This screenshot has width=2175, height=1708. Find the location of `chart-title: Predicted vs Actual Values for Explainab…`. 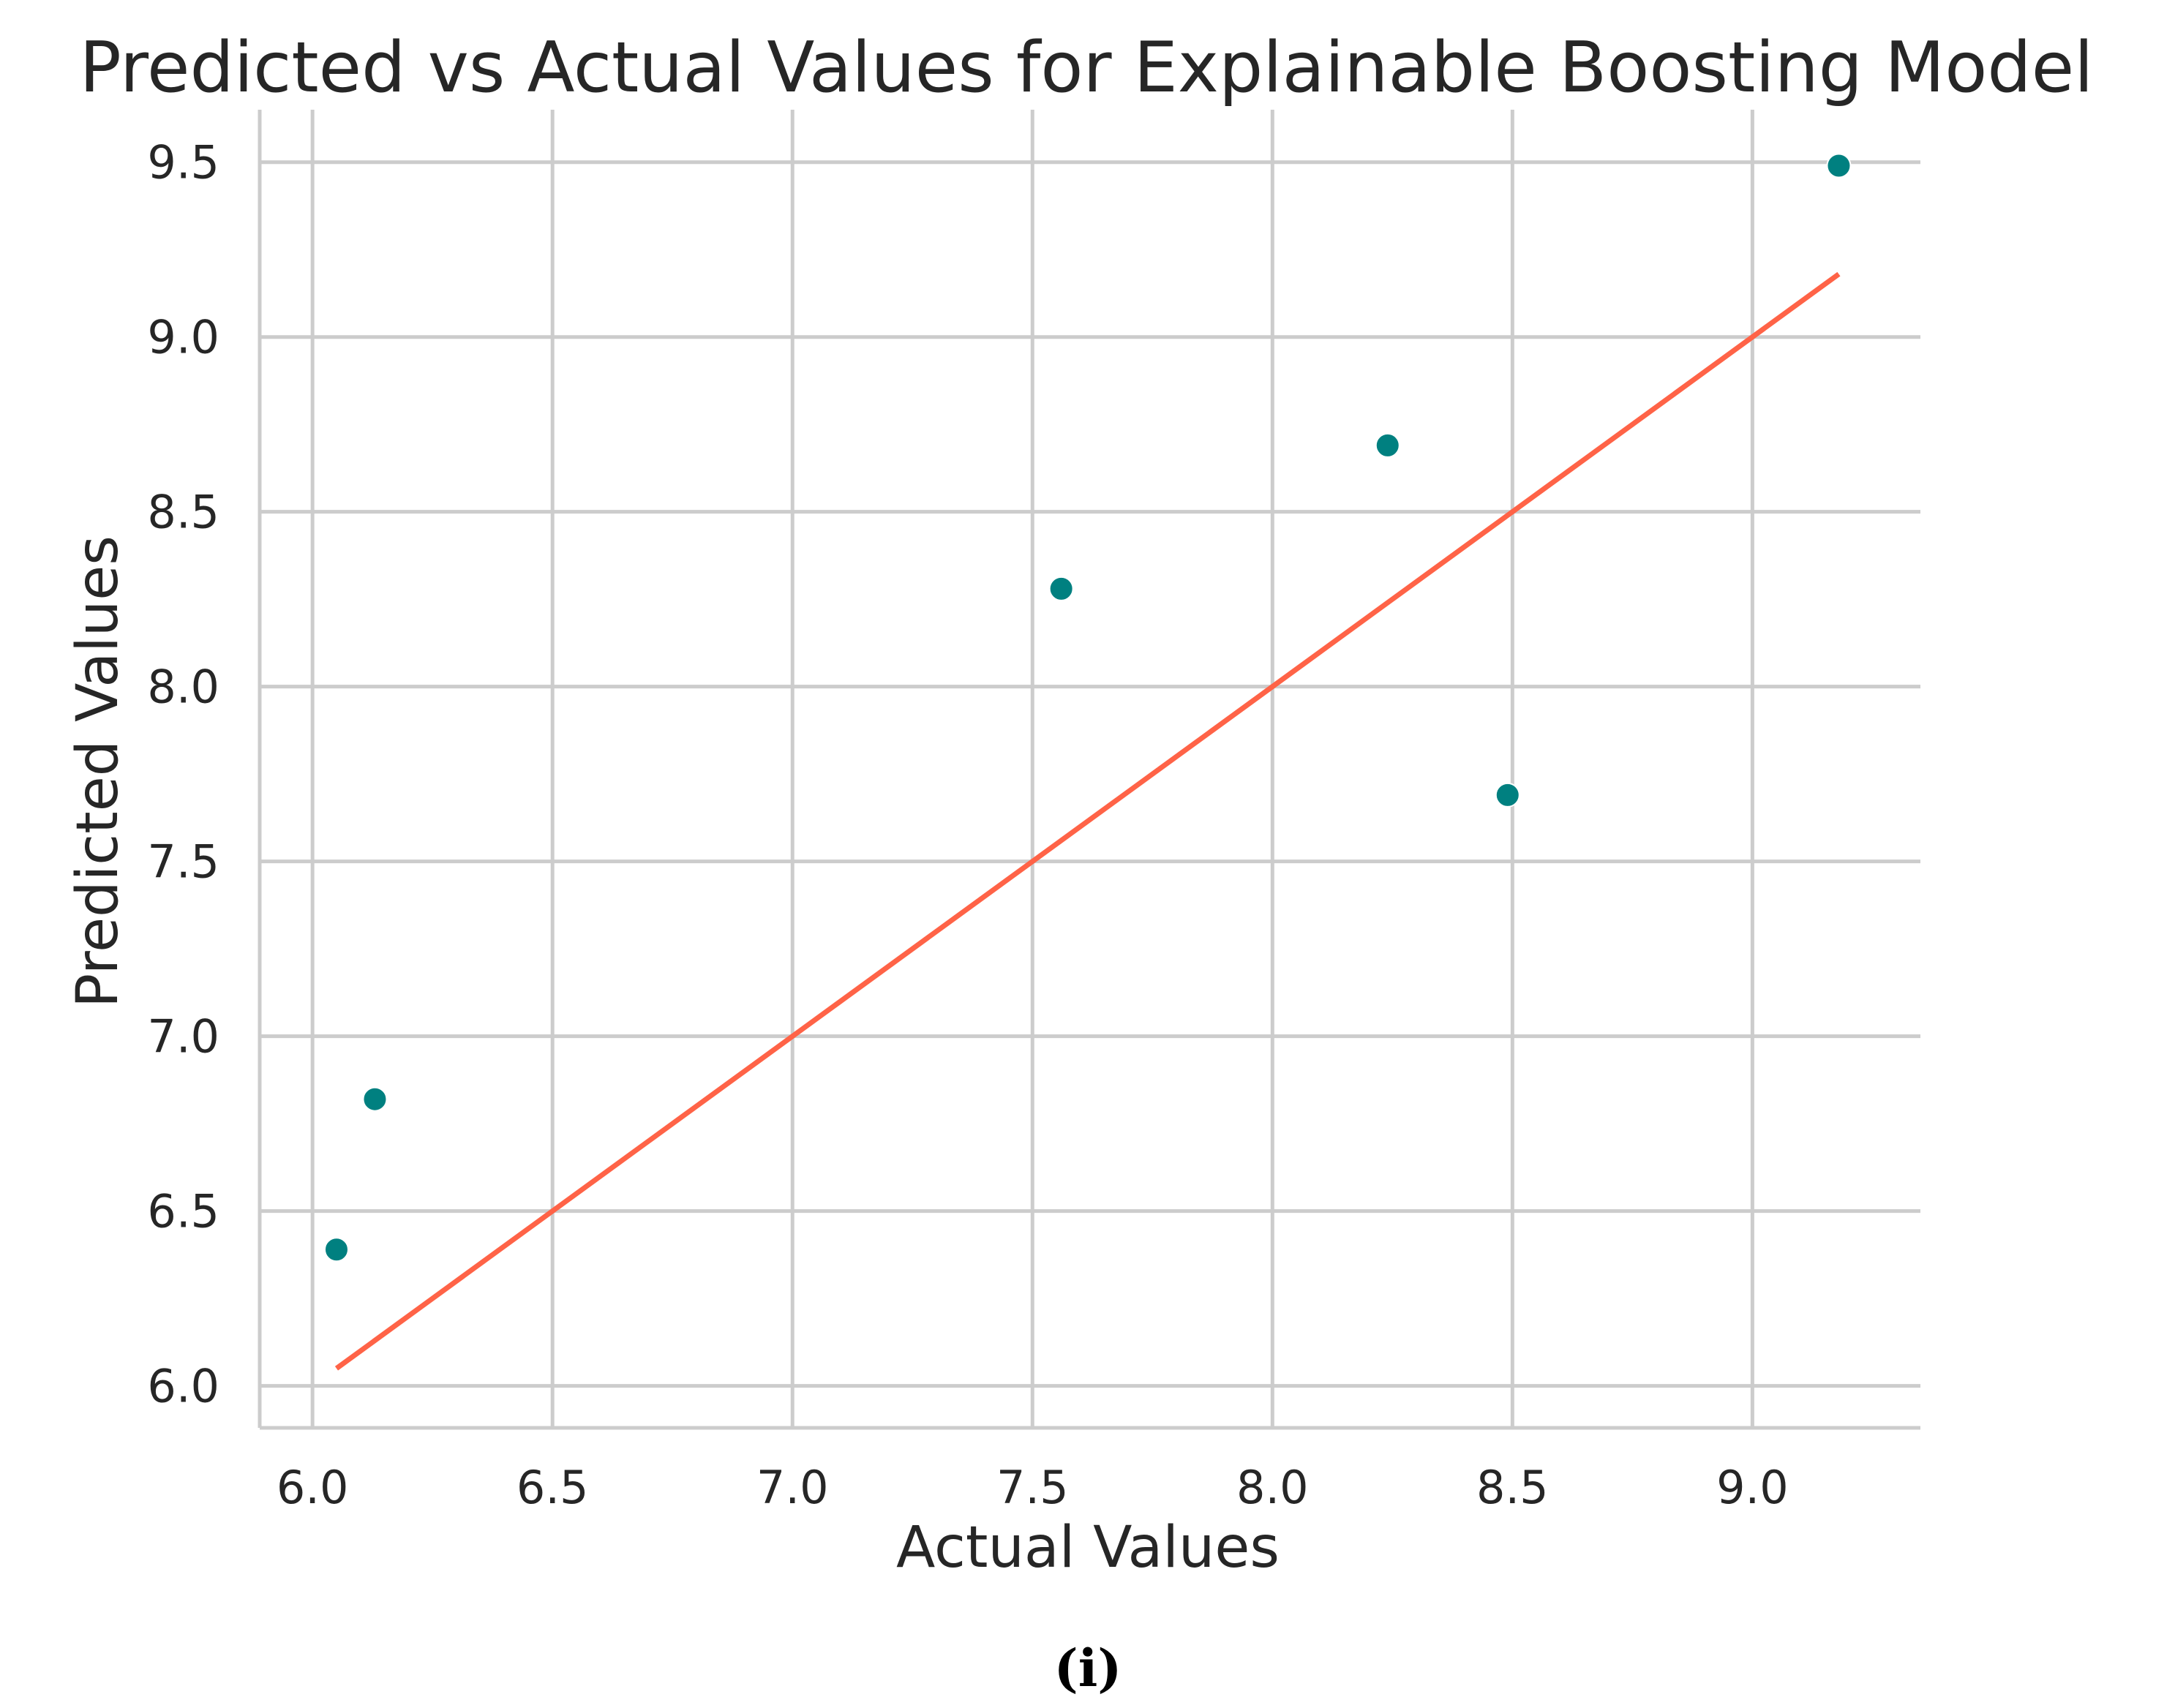

chart-title: Predicted vs Actual Values for Explainab… is located at coordinates (1086, 68).